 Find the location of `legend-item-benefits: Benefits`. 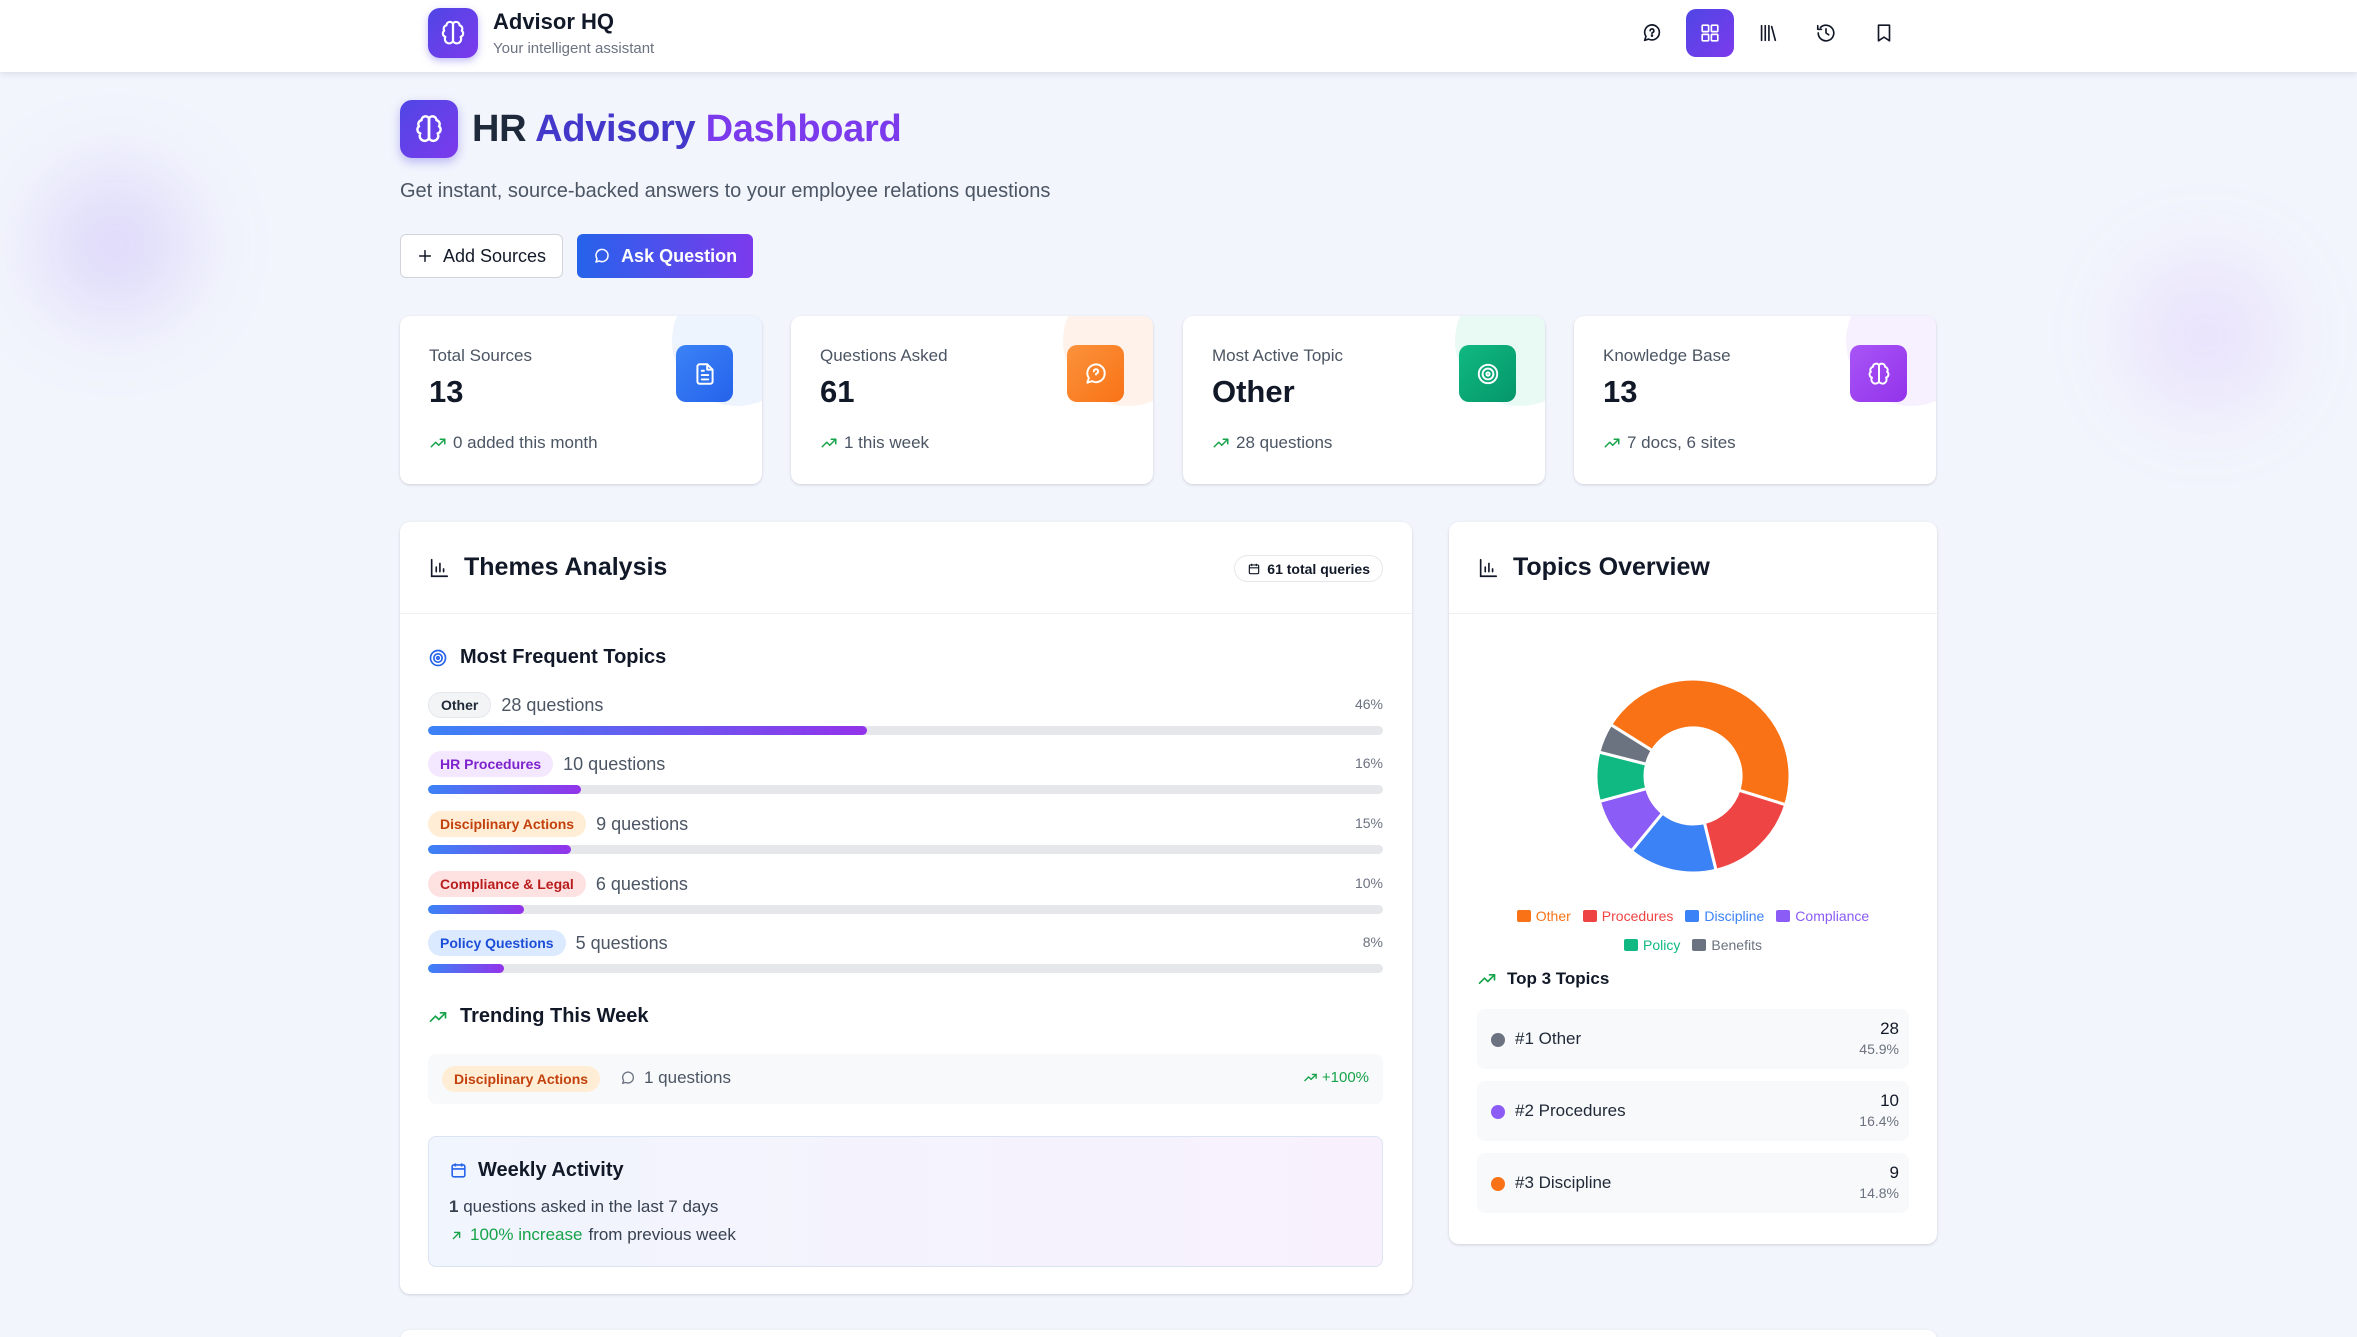

legend-item-benefits: Benefits is located at coordinates (1727, 945).